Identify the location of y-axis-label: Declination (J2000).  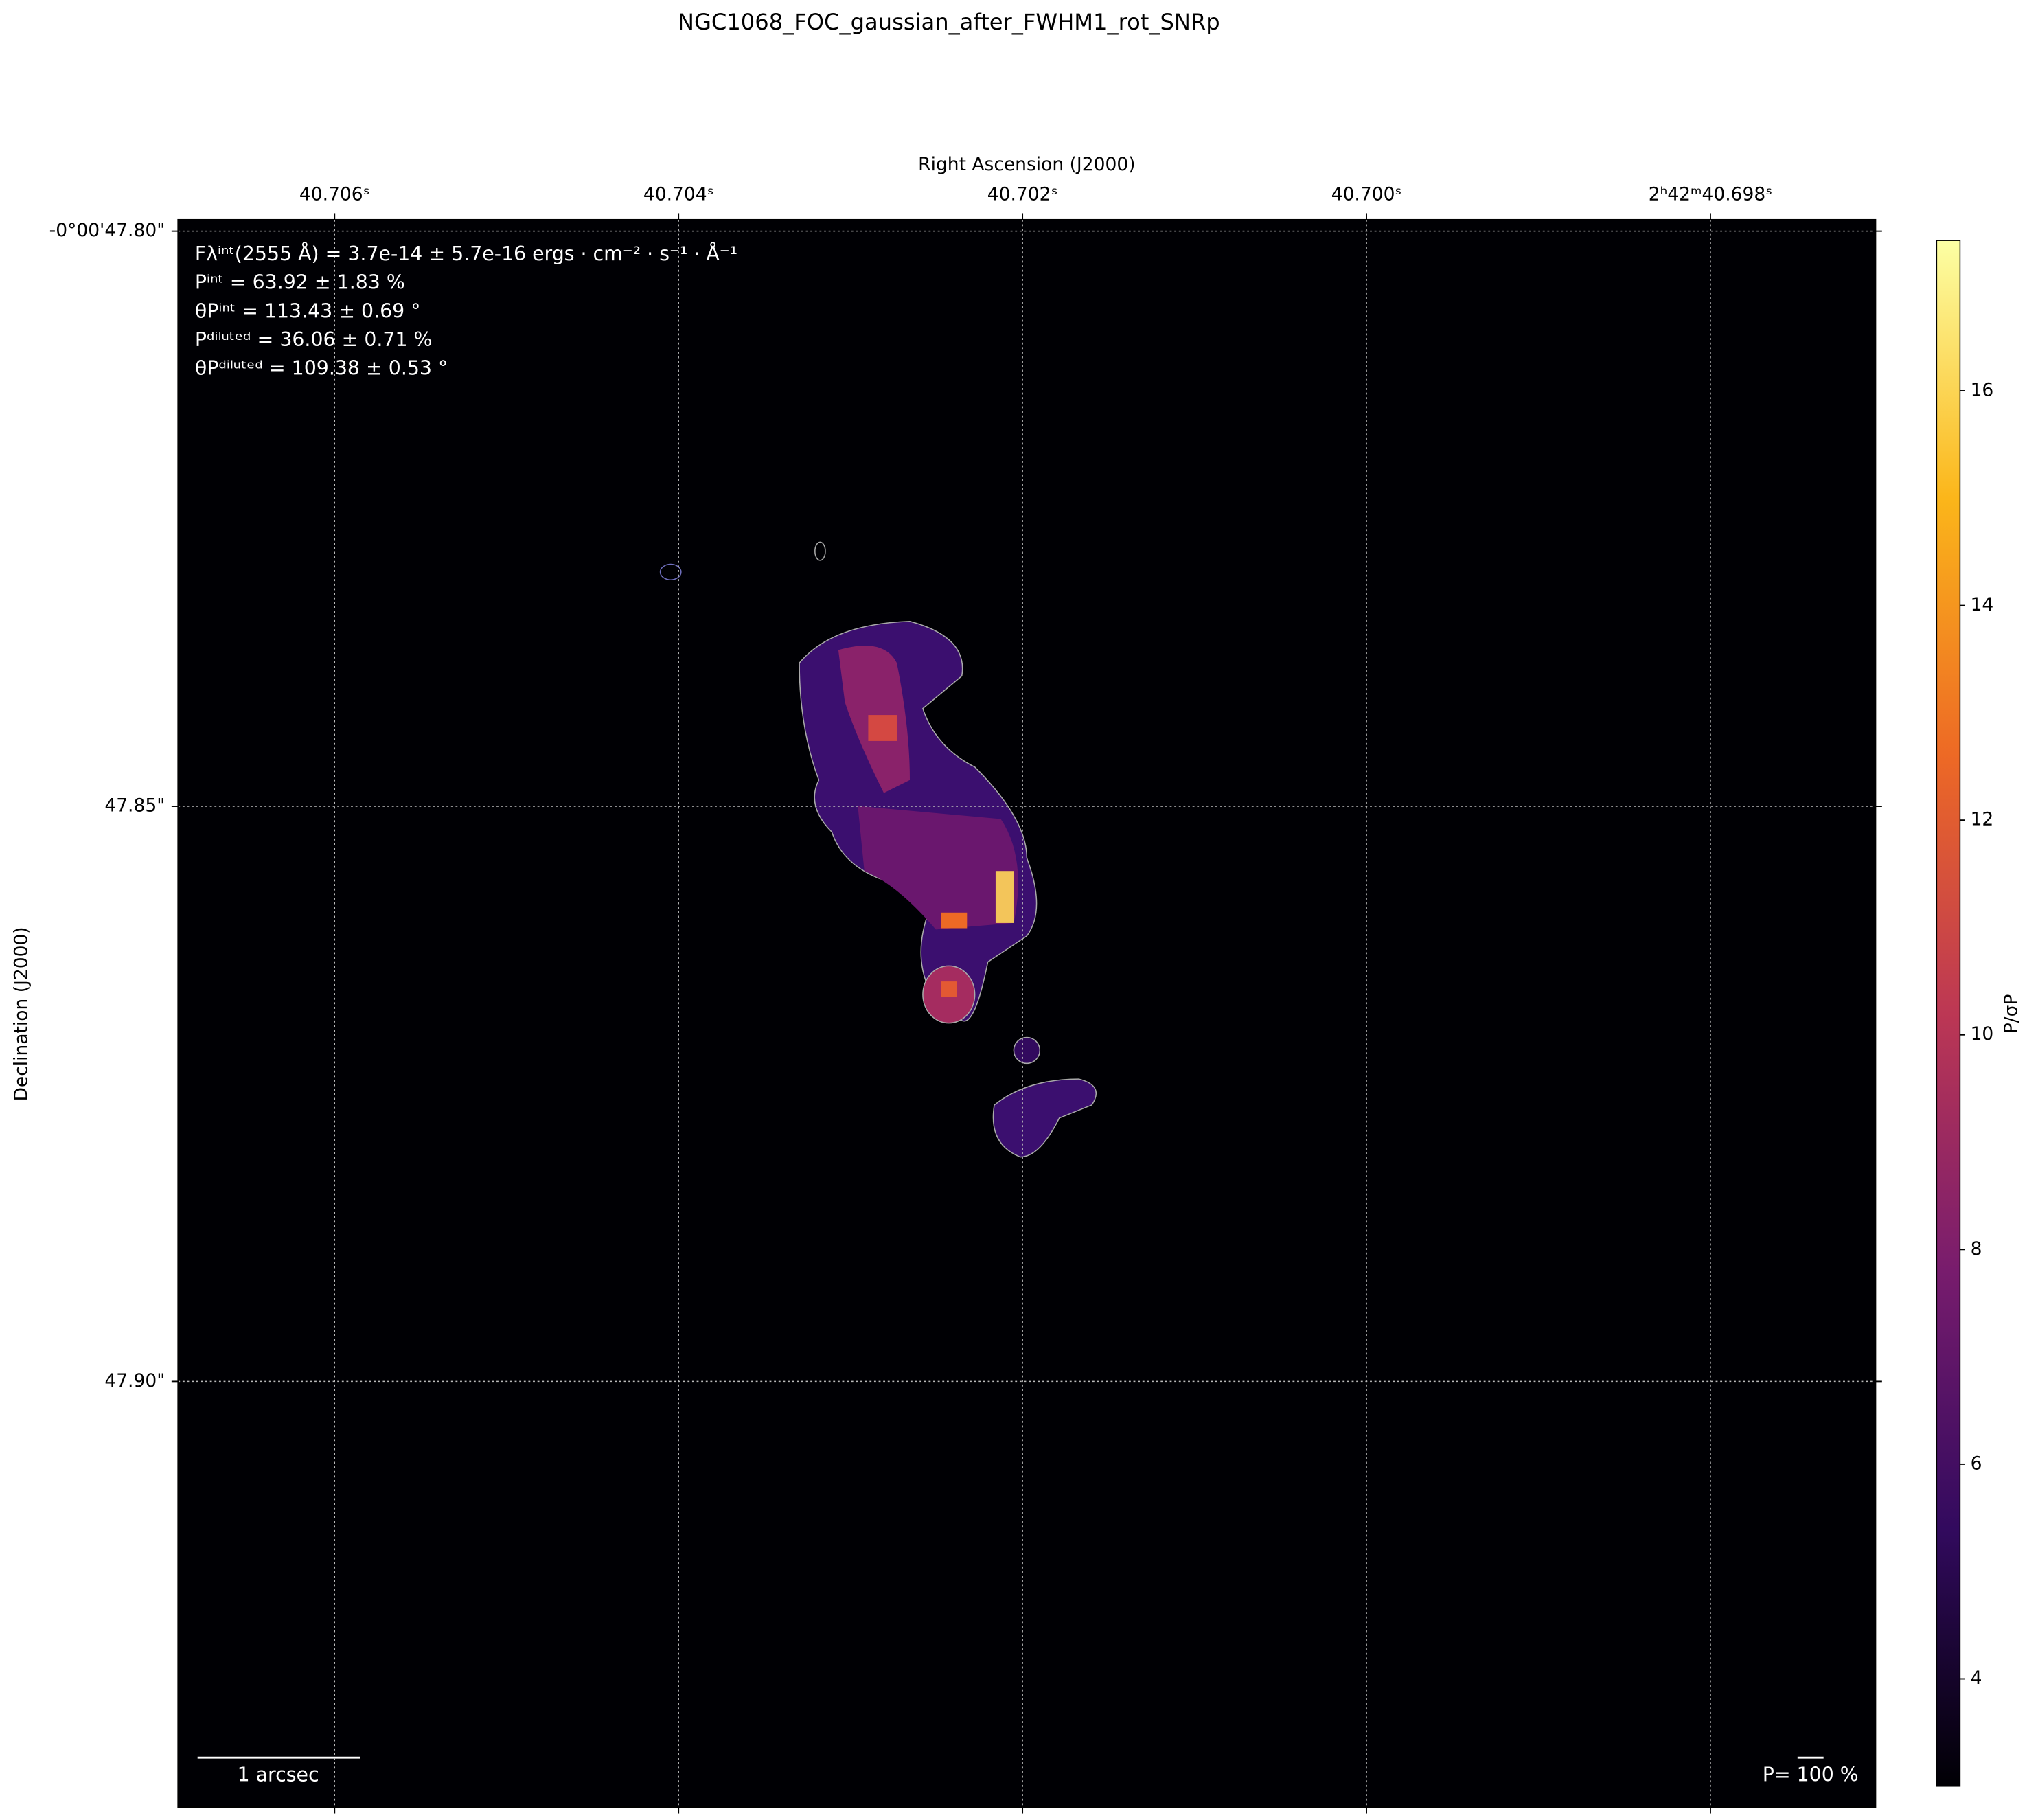
(21, 1013).